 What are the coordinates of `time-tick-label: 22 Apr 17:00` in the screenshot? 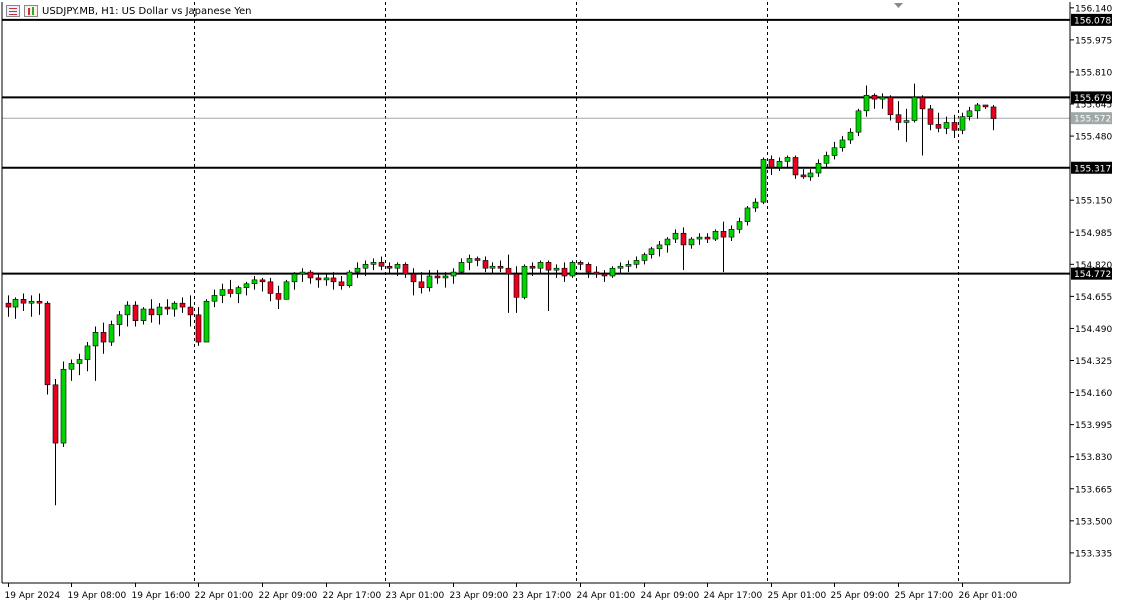 It's located at (352, 596).